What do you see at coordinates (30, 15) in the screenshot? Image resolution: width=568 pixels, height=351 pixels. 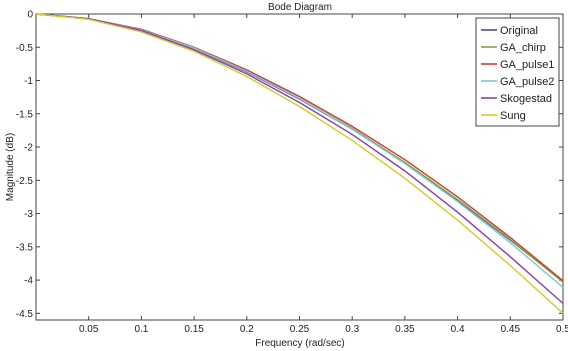 I see `y-tick-label: 0` at bounding box center [30, 15].